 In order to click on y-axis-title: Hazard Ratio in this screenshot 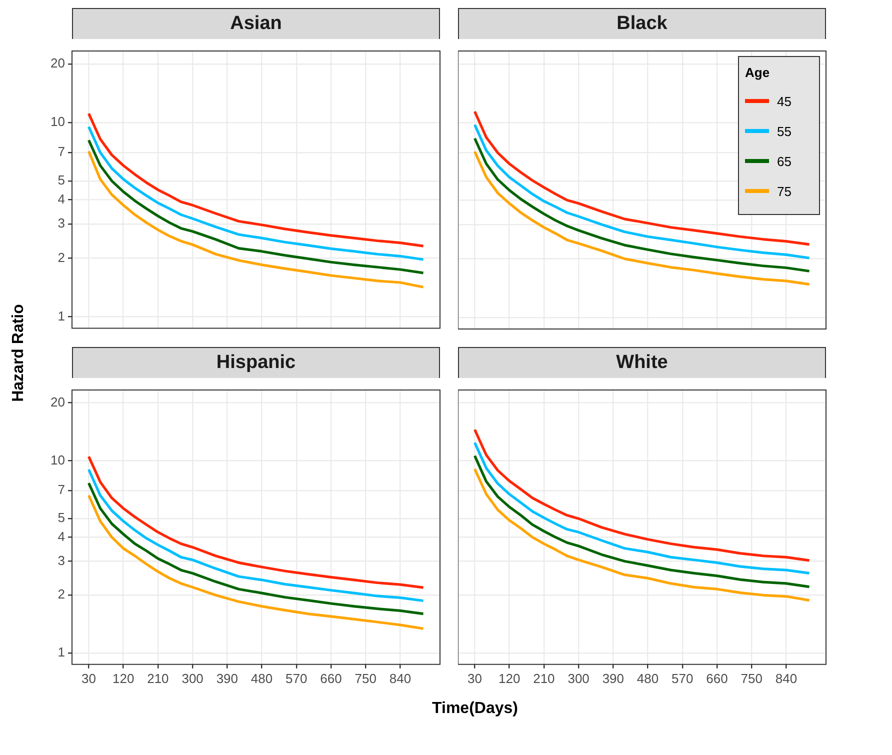, I will do `click(19, 353)`.